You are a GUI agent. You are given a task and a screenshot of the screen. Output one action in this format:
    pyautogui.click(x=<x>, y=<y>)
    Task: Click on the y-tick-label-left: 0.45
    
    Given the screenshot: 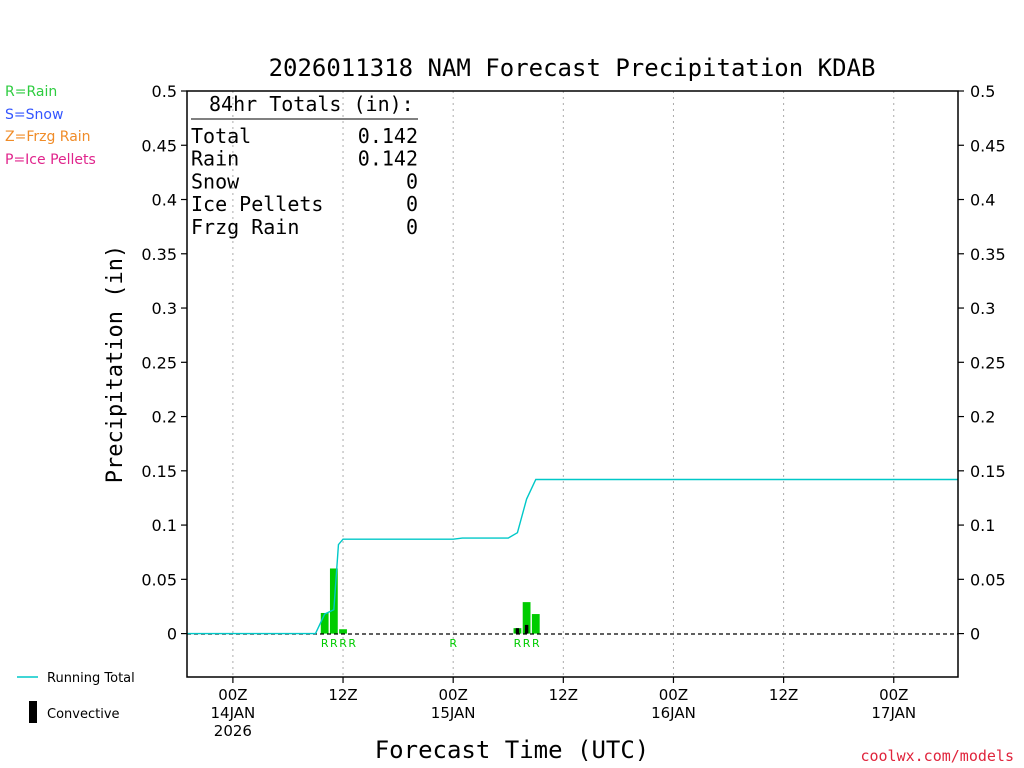 What is the action you would take?
    pyautogui.click(x=159, y=145)
    